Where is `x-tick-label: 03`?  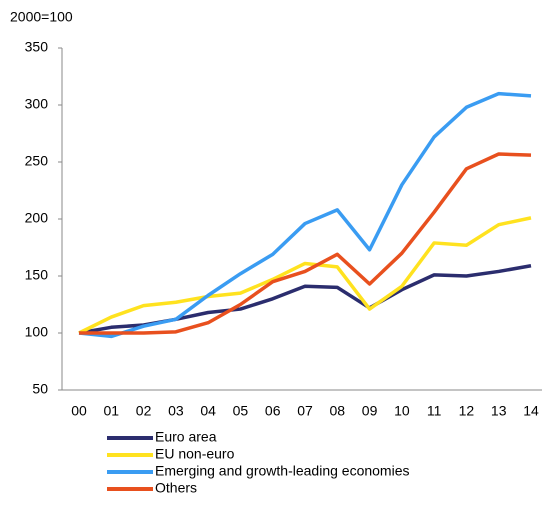
x-tick-label: 03 is located at coordinates (176, 411).